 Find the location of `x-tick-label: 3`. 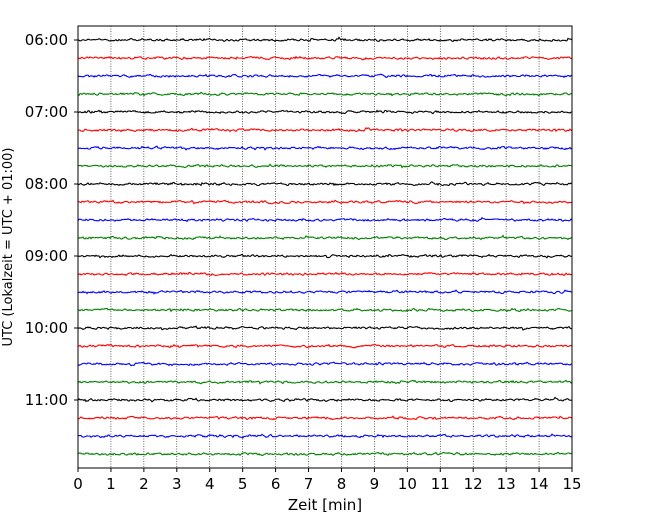

x-tick-label: 3 is located at coordinates (177, 484).